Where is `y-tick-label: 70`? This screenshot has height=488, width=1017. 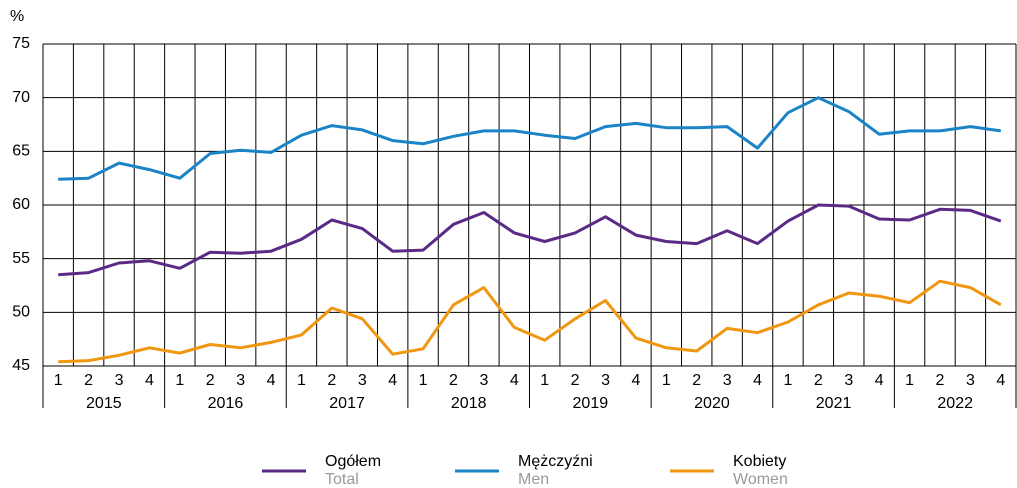
y-tick-label: 70 is located at coordinates (21, 97).